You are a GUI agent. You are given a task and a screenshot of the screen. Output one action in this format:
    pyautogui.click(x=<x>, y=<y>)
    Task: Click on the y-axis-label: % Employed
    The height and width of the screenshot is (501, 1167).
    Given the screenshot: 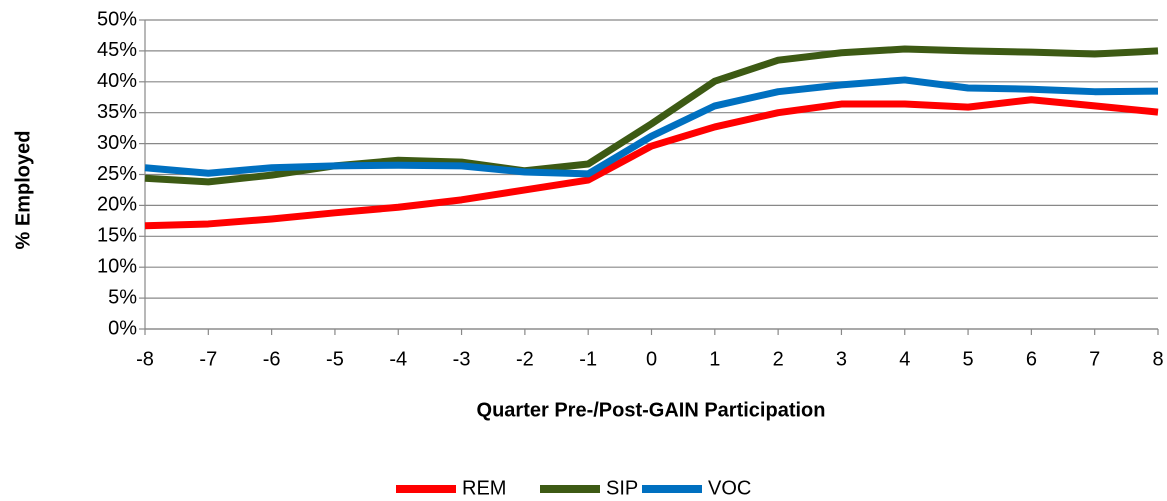 What is the action you would take?
    pyautogui.click(x=23, y=190)
    